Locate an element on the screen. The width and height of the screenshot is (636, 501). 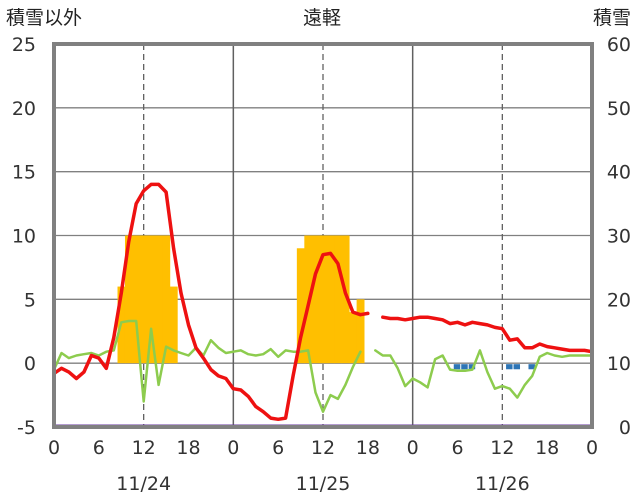
y-left-tick-label: 5 is located at coordinates (30, 300).